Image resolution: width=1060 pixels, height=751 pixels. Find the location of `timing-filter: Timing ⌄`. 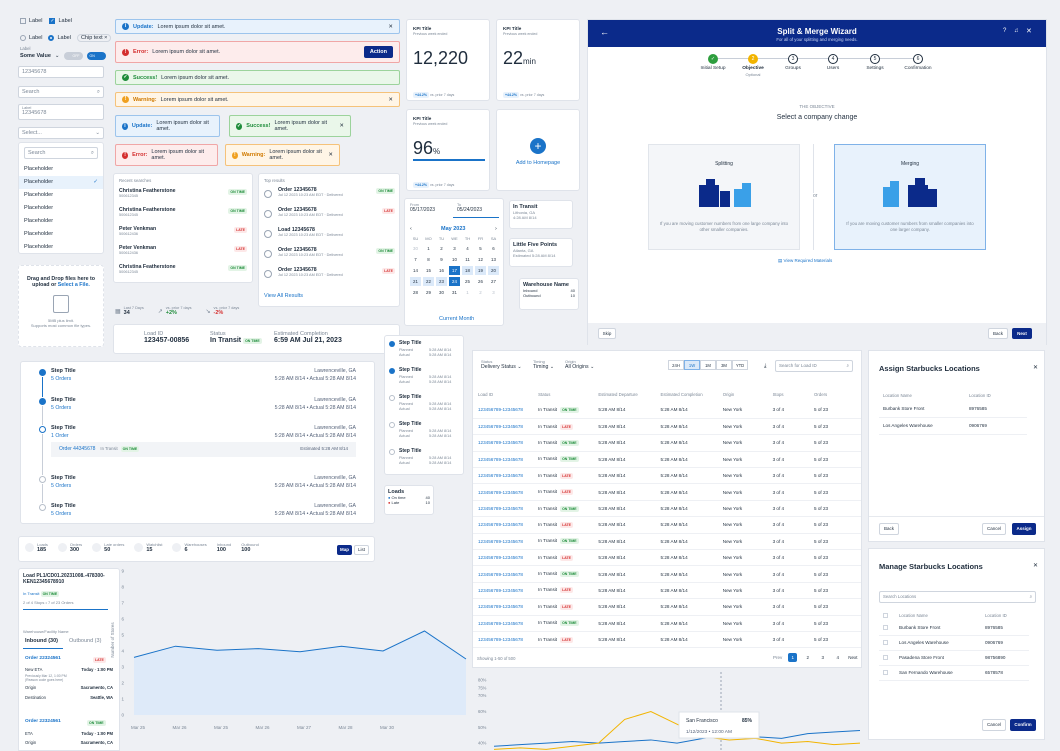

timing-filter: Timing ⌄ is located at coordinates (544, 367).